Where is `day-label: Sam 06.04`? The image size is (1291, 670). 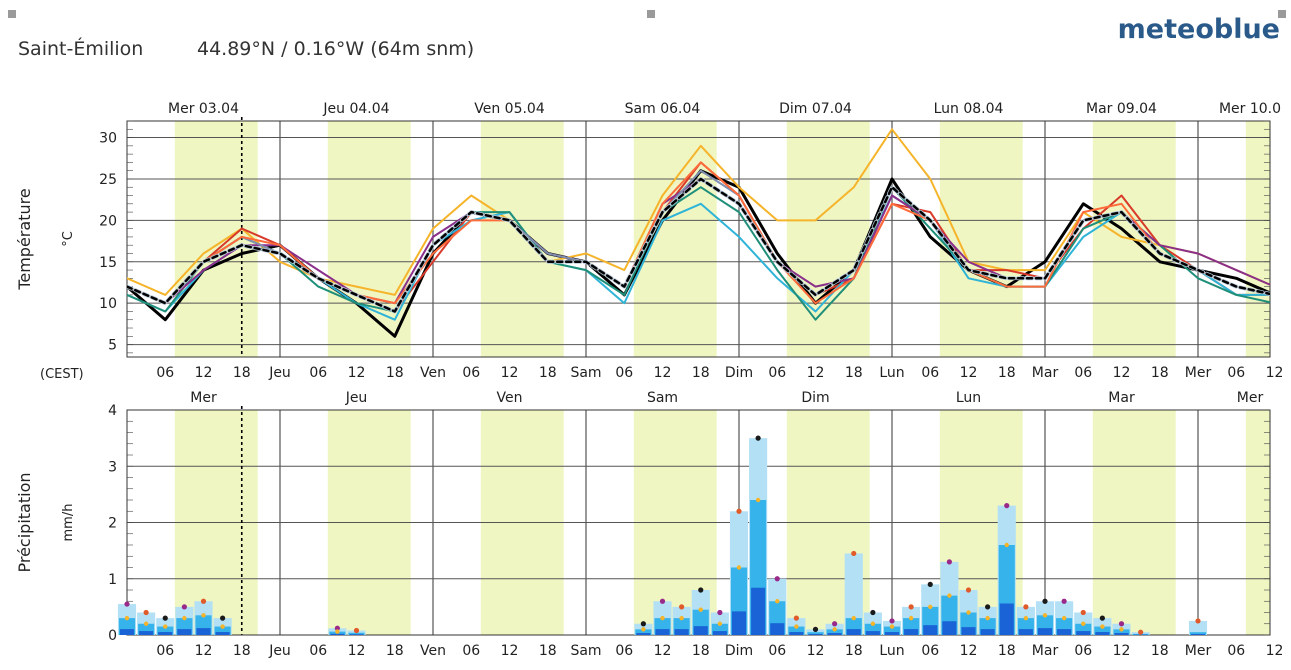 day-label: Sam 06.04 is located at coordinates (663, 109).